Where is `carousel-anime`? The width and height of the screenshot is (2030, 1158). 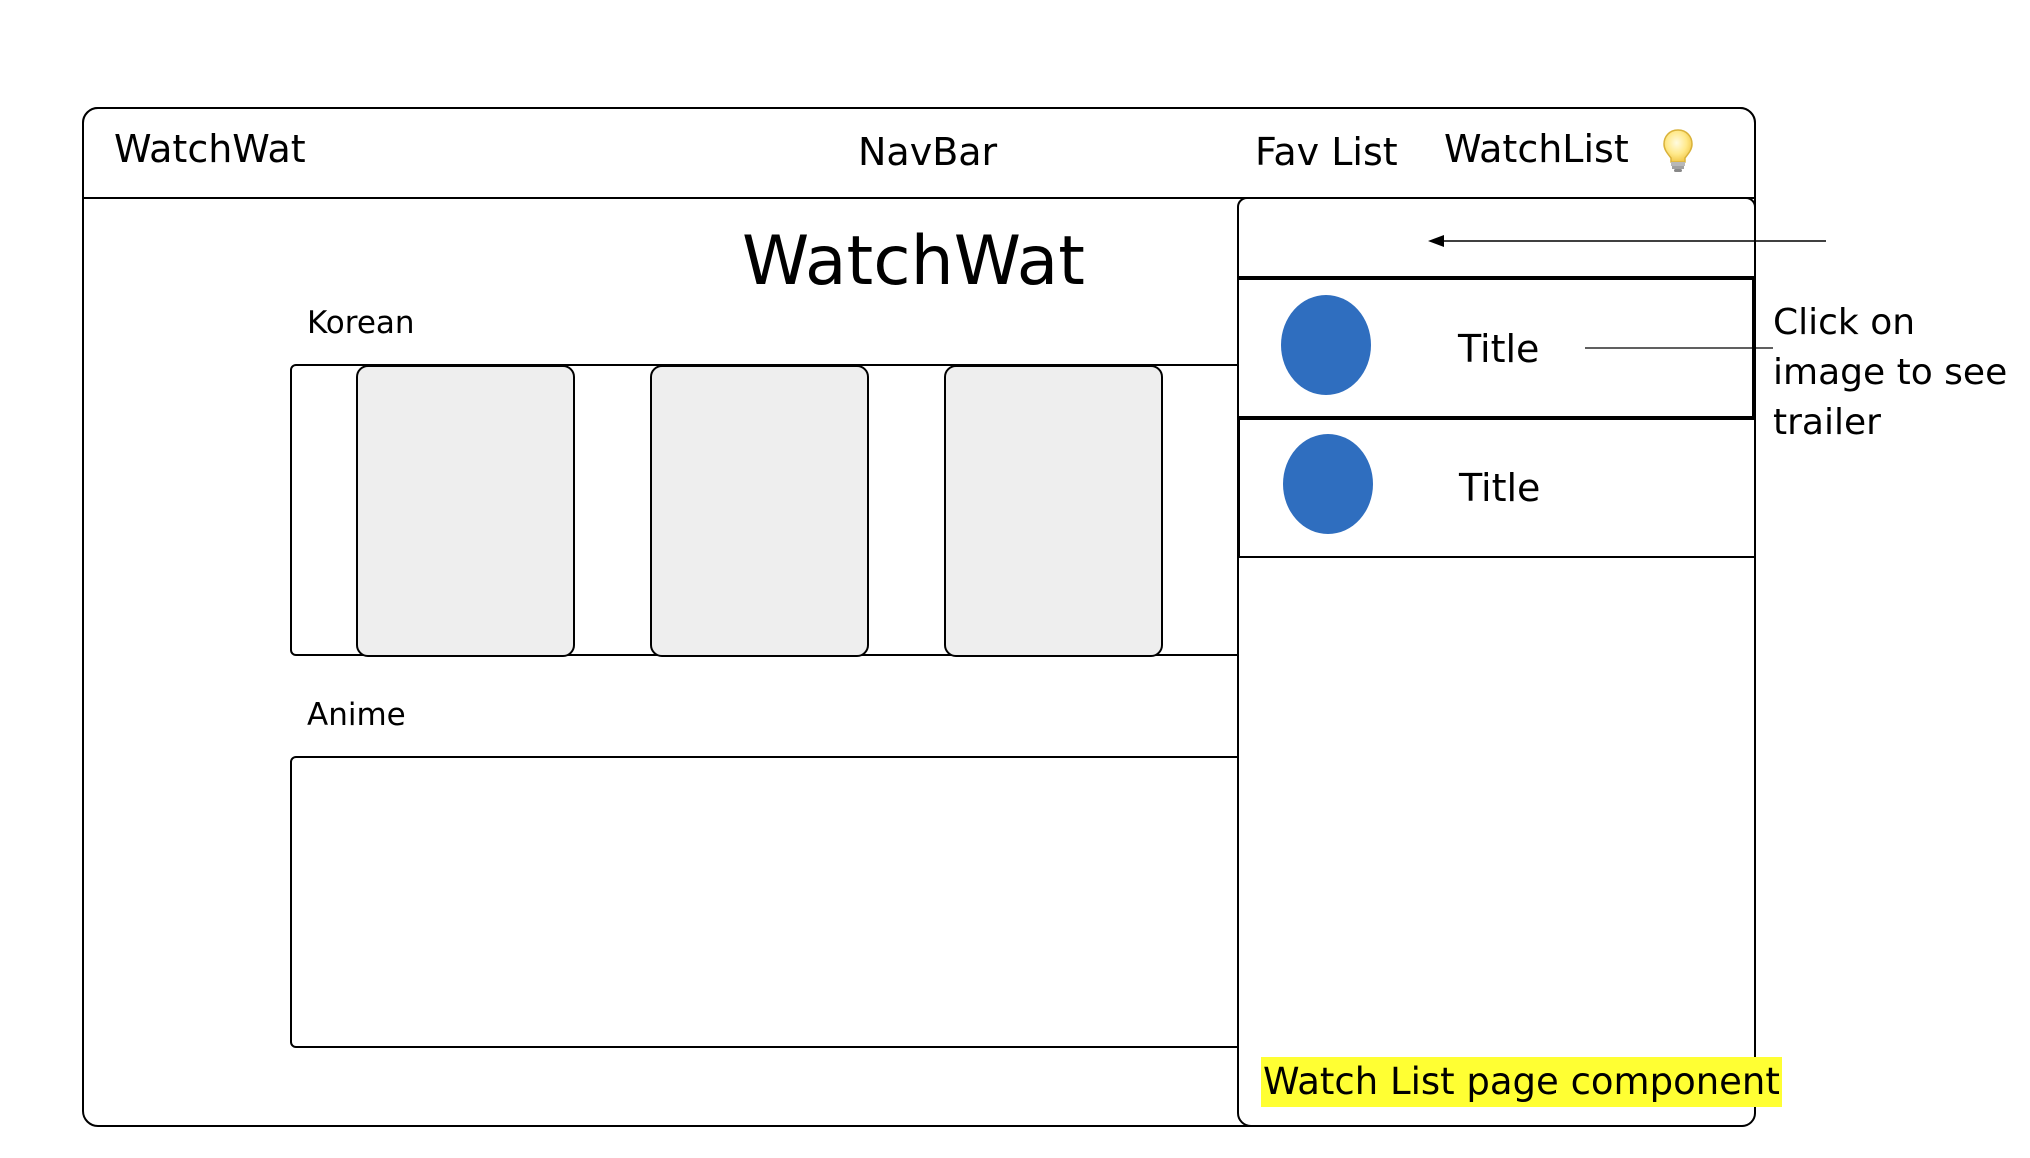 carousel-anime is located at coordinates (790, 902).